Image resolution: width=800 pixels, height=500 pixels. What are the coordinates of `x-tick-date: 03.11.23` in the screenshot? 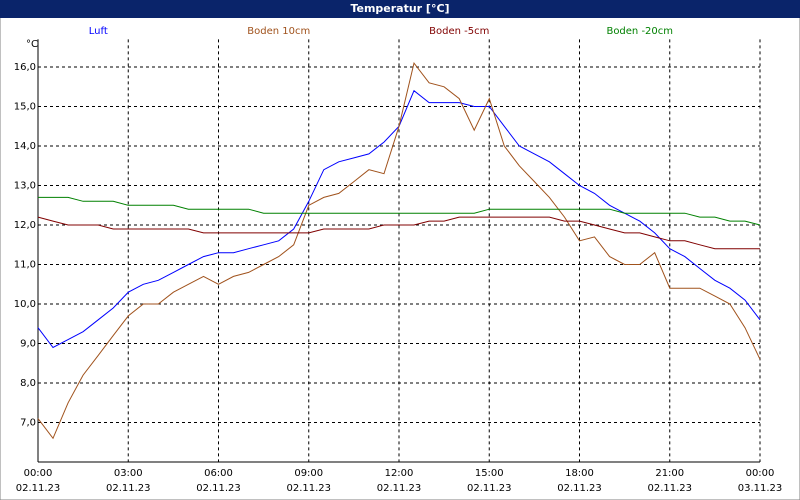 It's located at (760, 488).